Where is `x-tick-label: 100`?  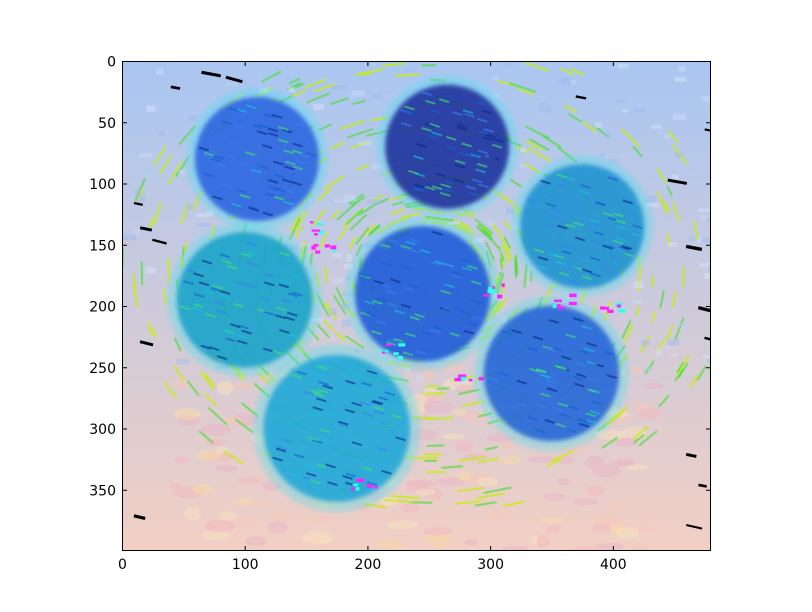 x-tick-label: 100 is located at coordinates (245, 565).